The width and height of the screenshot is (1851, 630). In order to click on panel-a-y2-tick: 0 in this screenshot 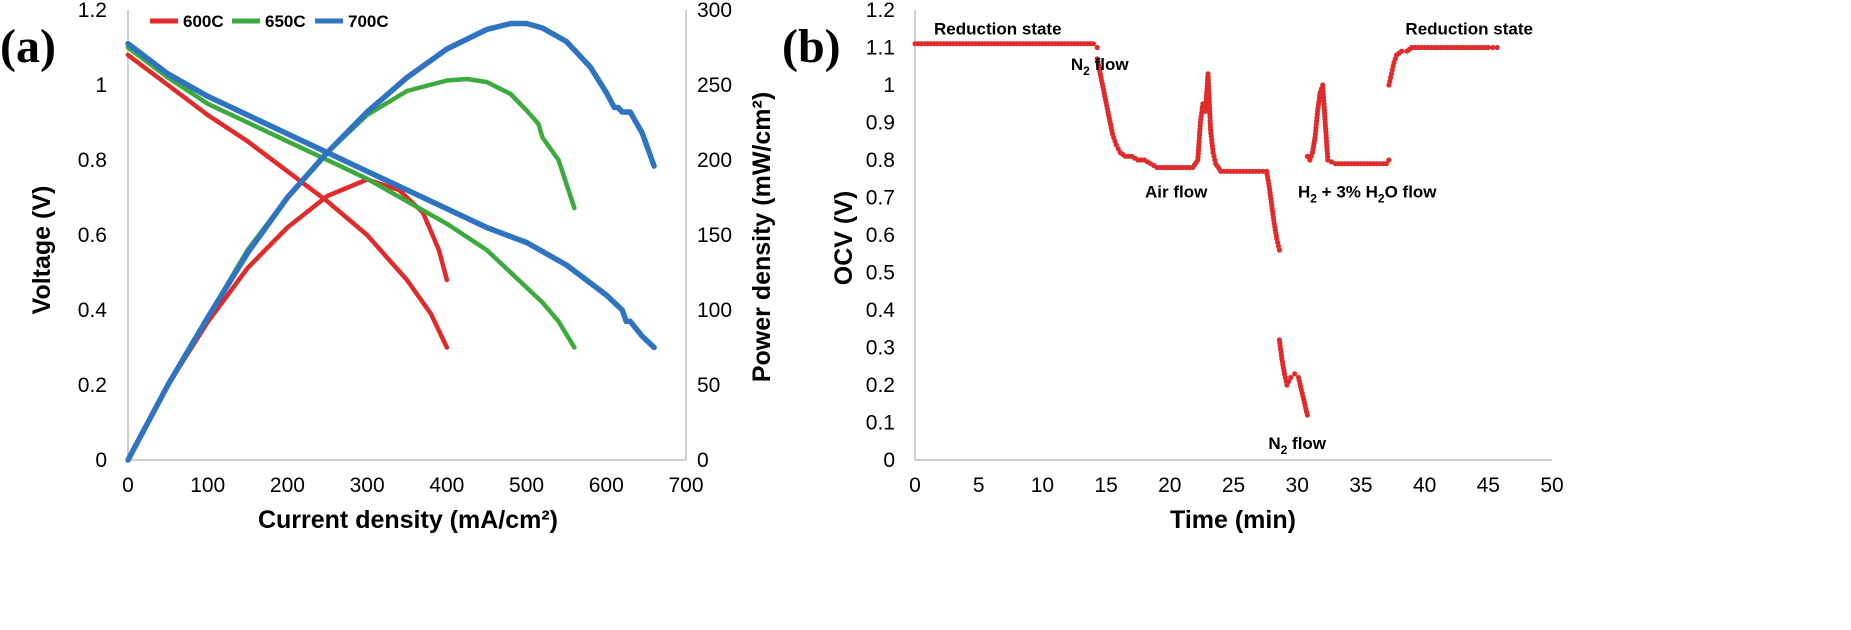, I will do `click(703, 460)`.